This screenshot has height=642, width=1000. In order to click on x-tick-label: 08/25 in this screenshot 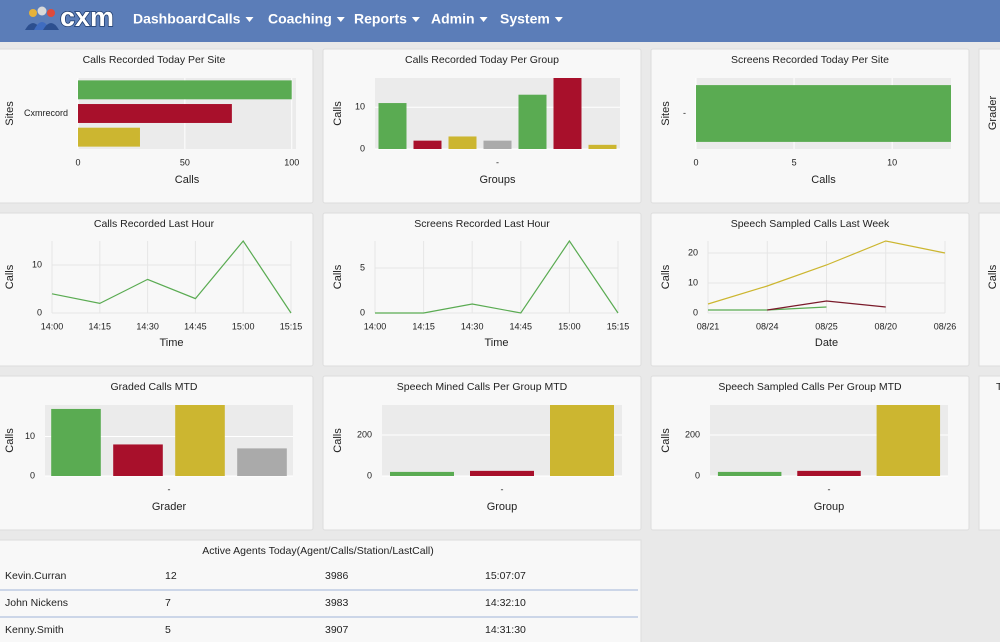, I will do `click(826, 326)`.